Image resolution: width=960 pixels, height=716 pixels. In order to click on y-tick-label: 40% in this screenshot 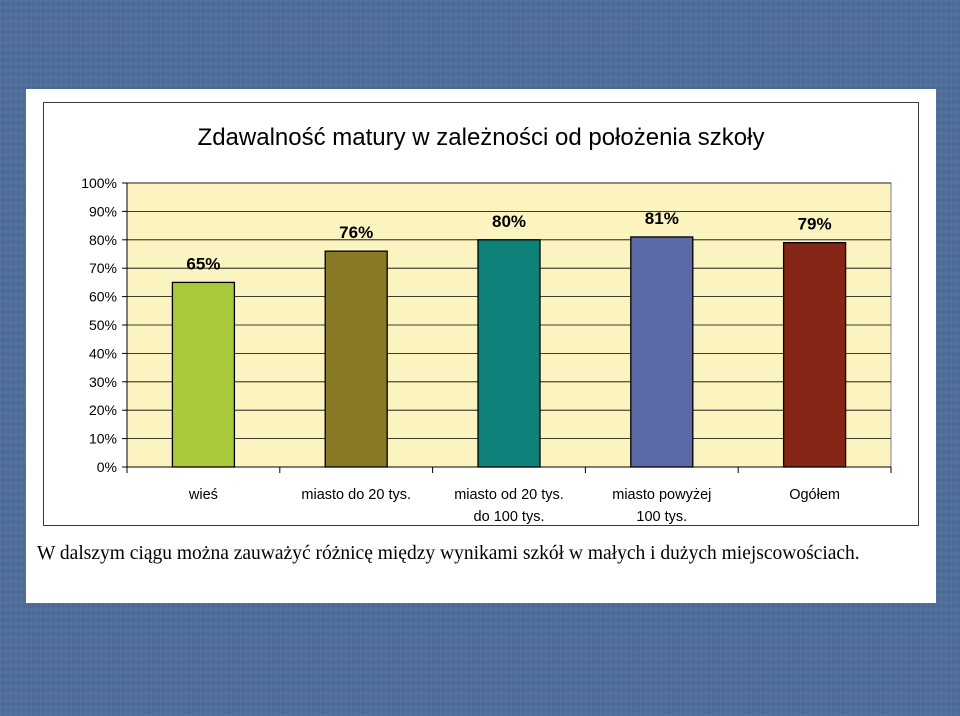, I will do `click(103, 353)`.